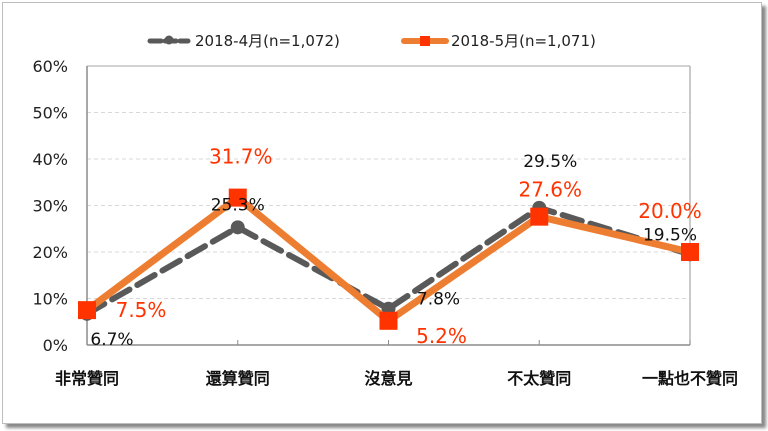 The height and width of the screenshot is (431, 768). What do you see at coordinates (550, 190) in the screenshot?
I see `series-2-data-label: 27.6%` at bounding box center [550, 190].